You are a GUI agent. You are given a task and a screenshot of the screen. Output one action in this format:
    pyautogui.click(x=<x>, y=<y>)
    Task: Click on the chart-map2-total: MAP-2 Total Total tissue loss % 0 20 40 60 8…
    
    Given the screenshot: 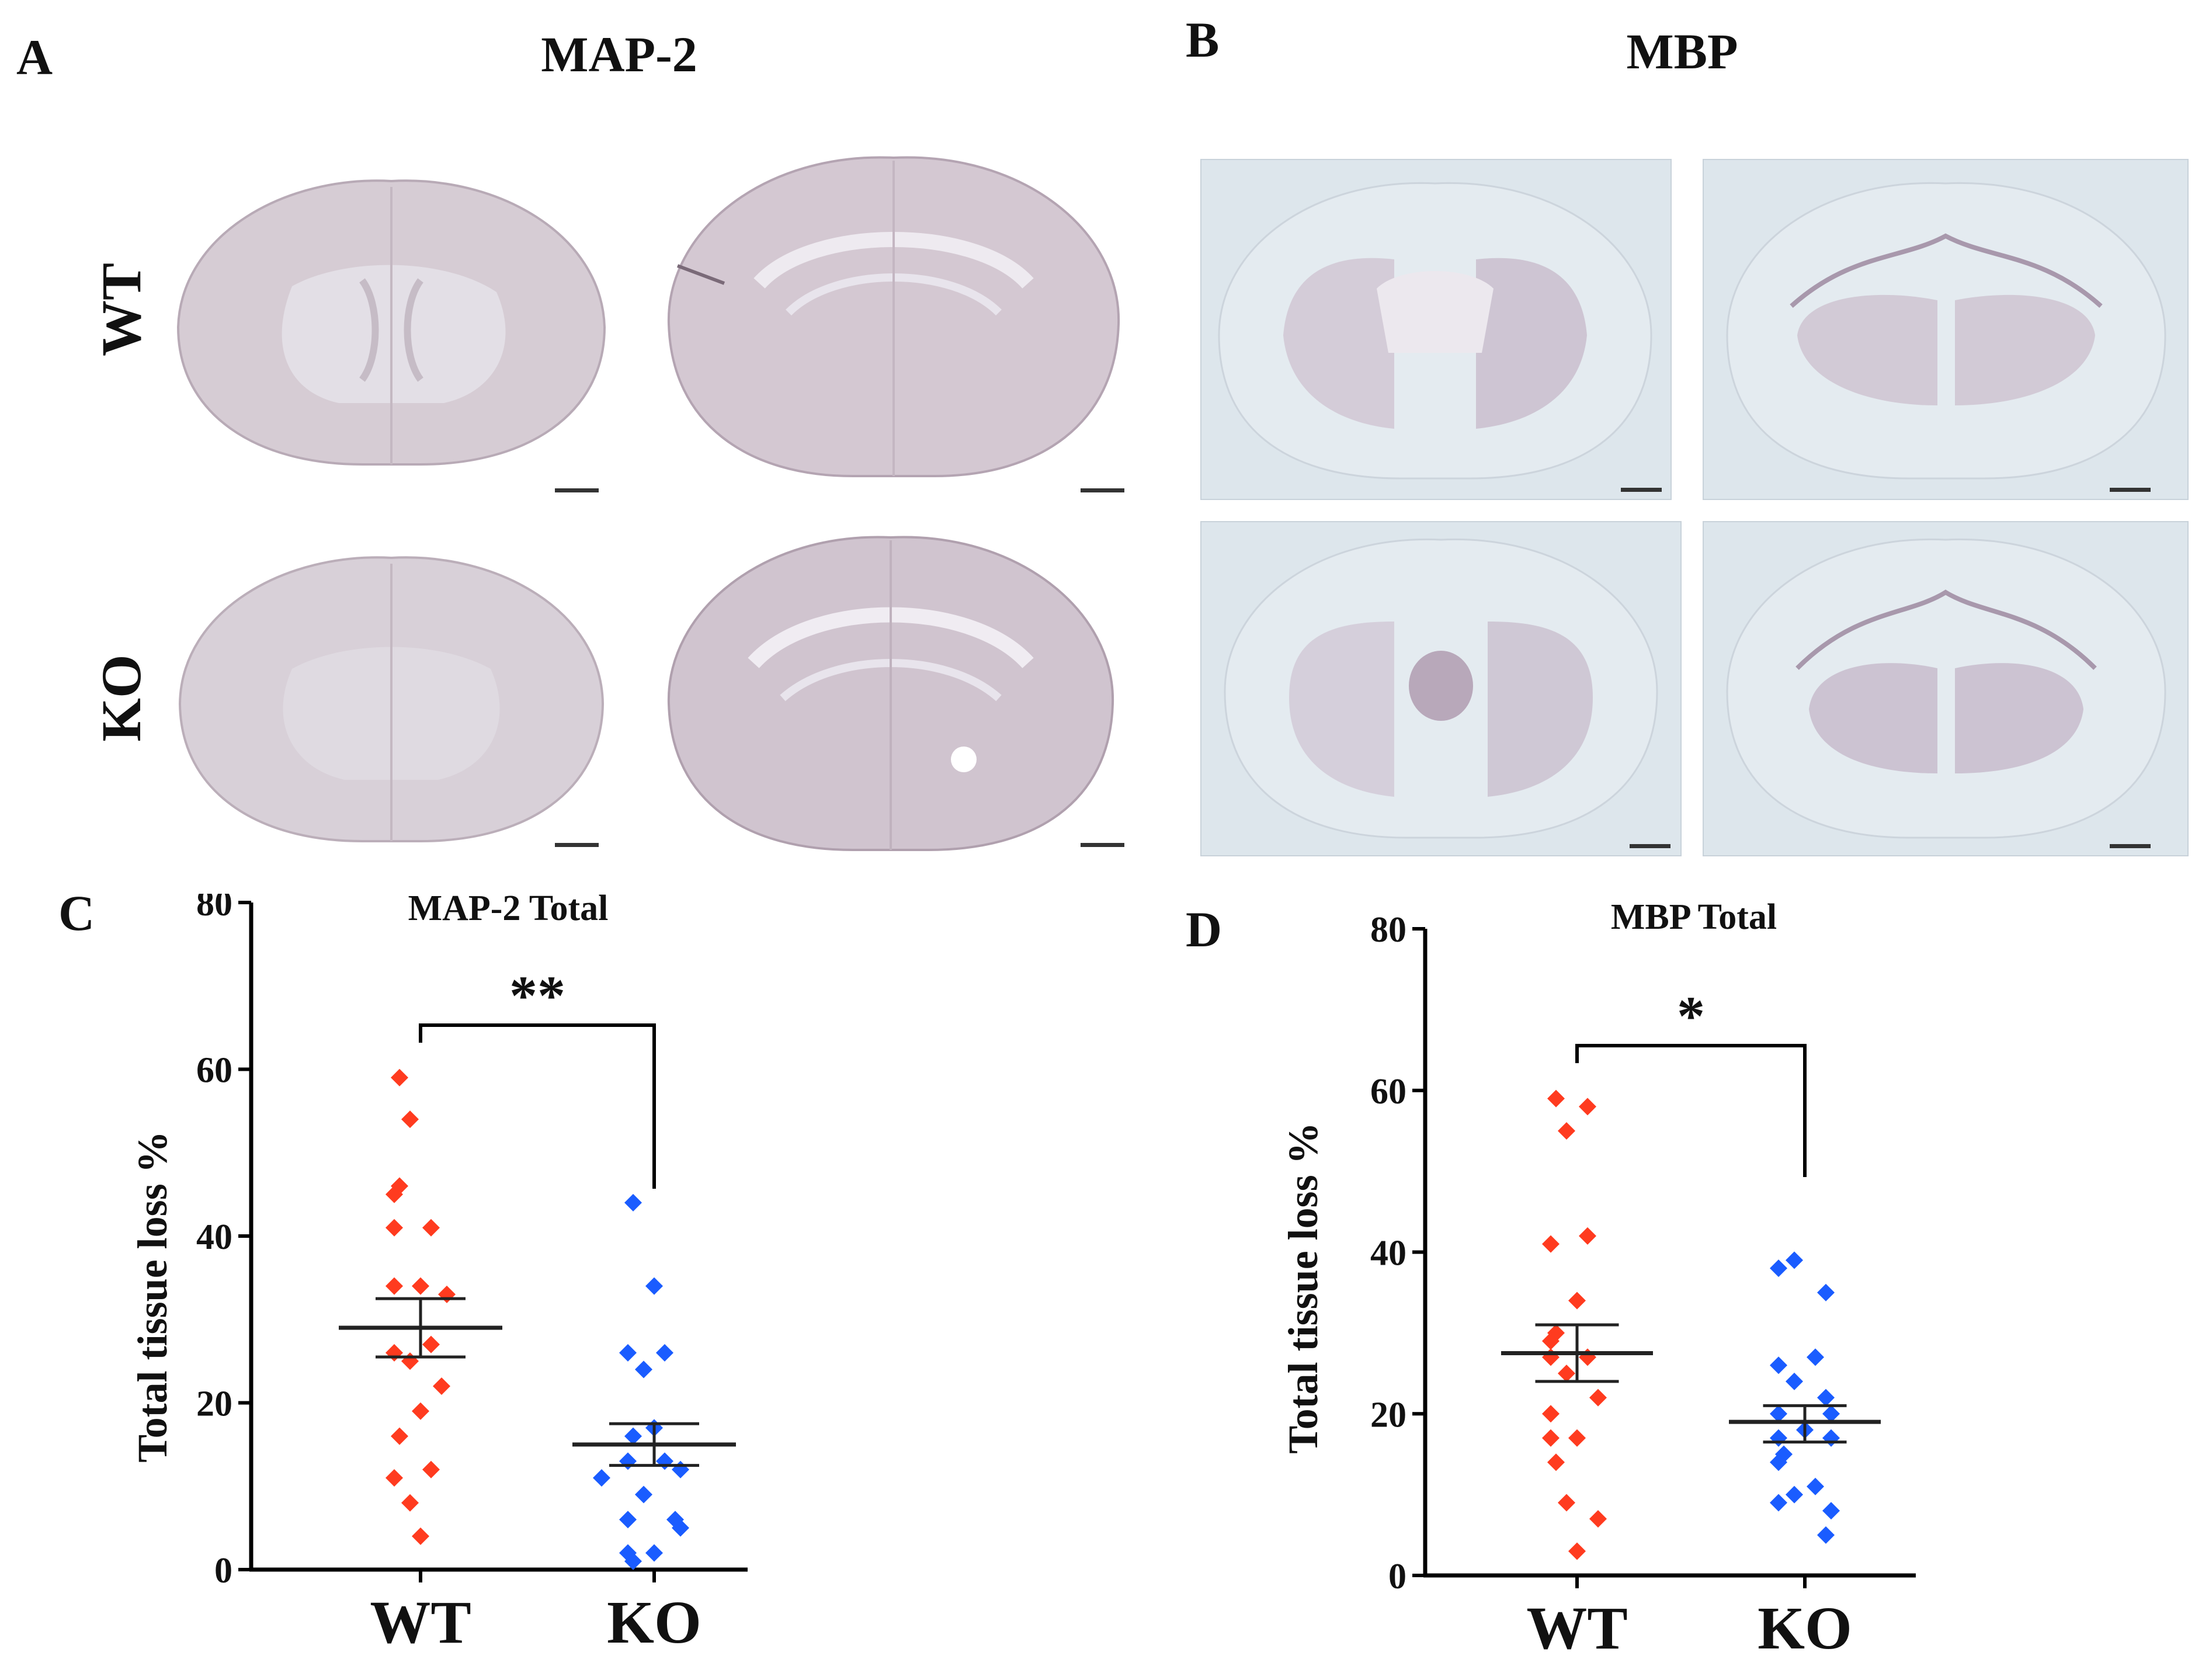 What is the action you would take?
    pyautogui.click(x=438, y=1275)
    